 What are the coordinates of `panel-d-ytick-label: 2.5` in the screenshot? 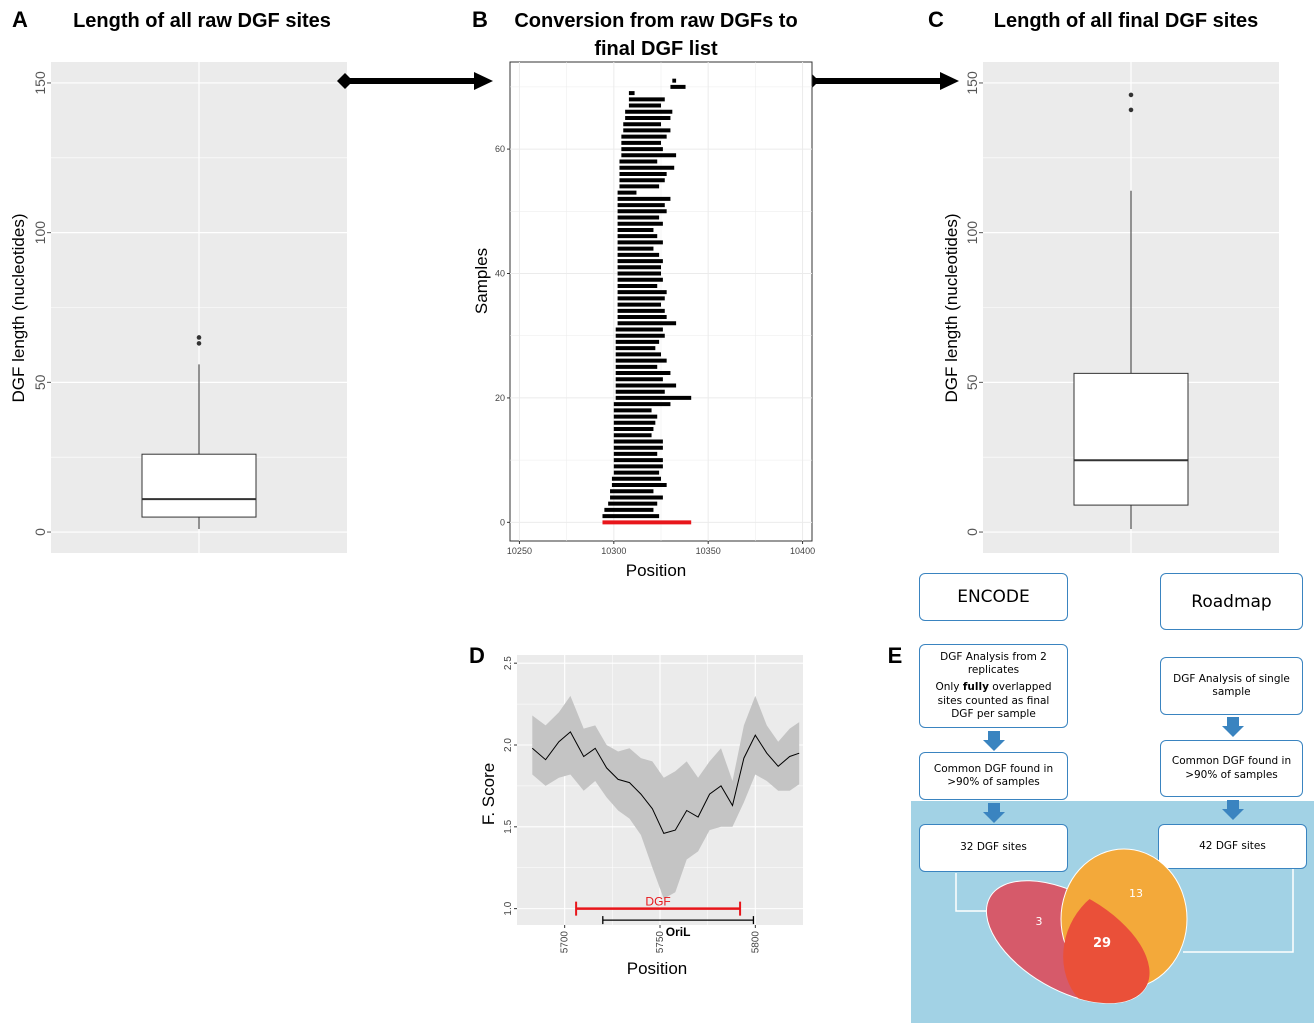 It's located at (508, 663).